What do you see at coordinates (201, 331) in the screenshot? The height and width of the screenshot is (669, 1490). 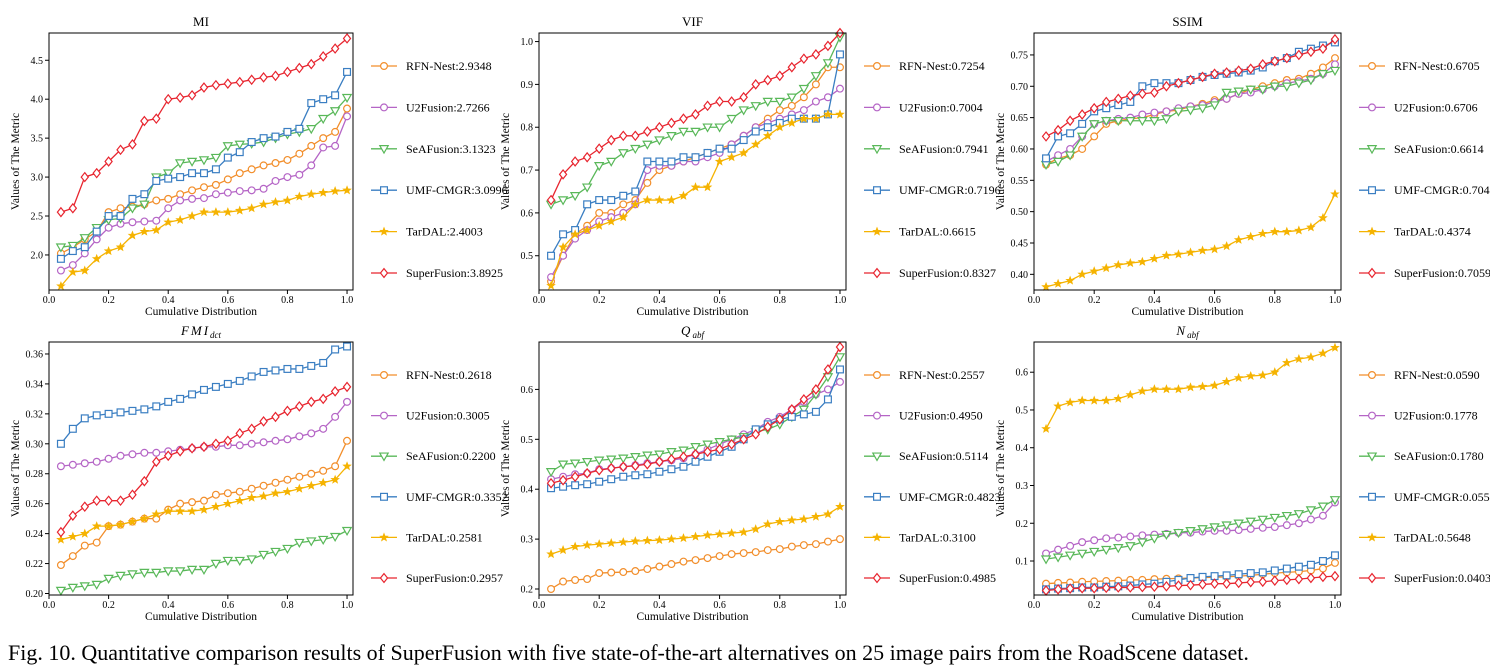 I see `chart-title: FMIdct` at bounding box center [201, 331].